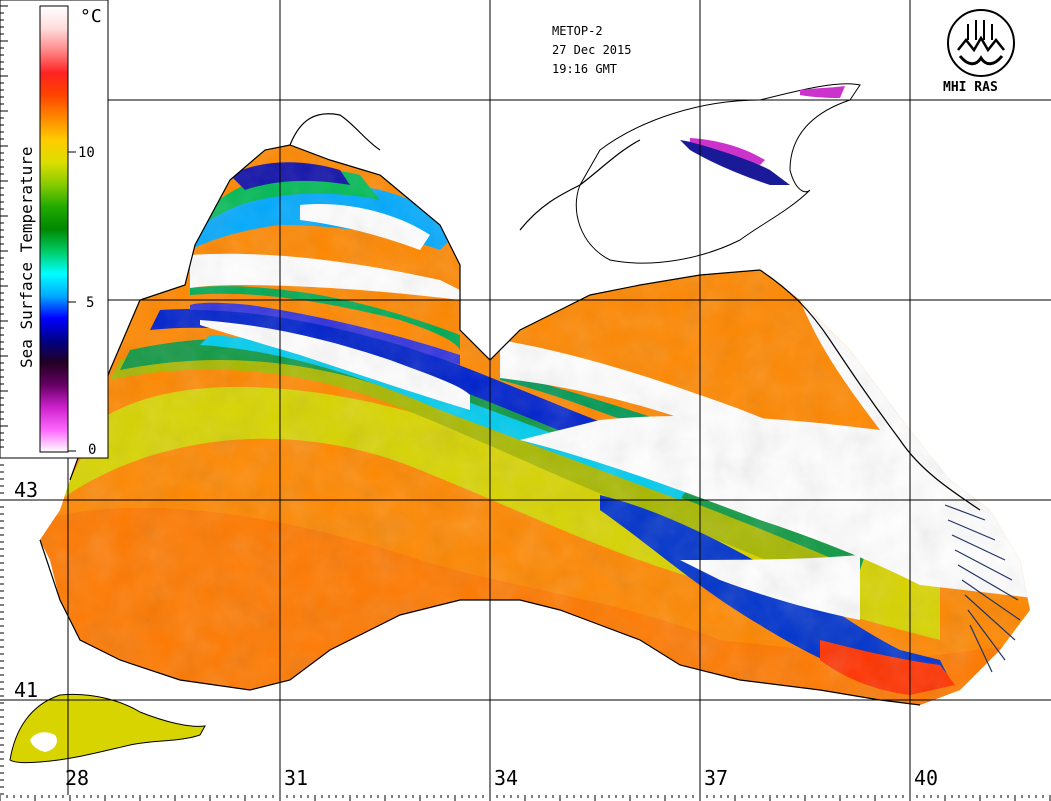 This screenshot has height=801, width=1051. What do you see at coordinates (54, 229) in the screenshot?
I see `colorbar-gradient` at bounding box center [54, 229].